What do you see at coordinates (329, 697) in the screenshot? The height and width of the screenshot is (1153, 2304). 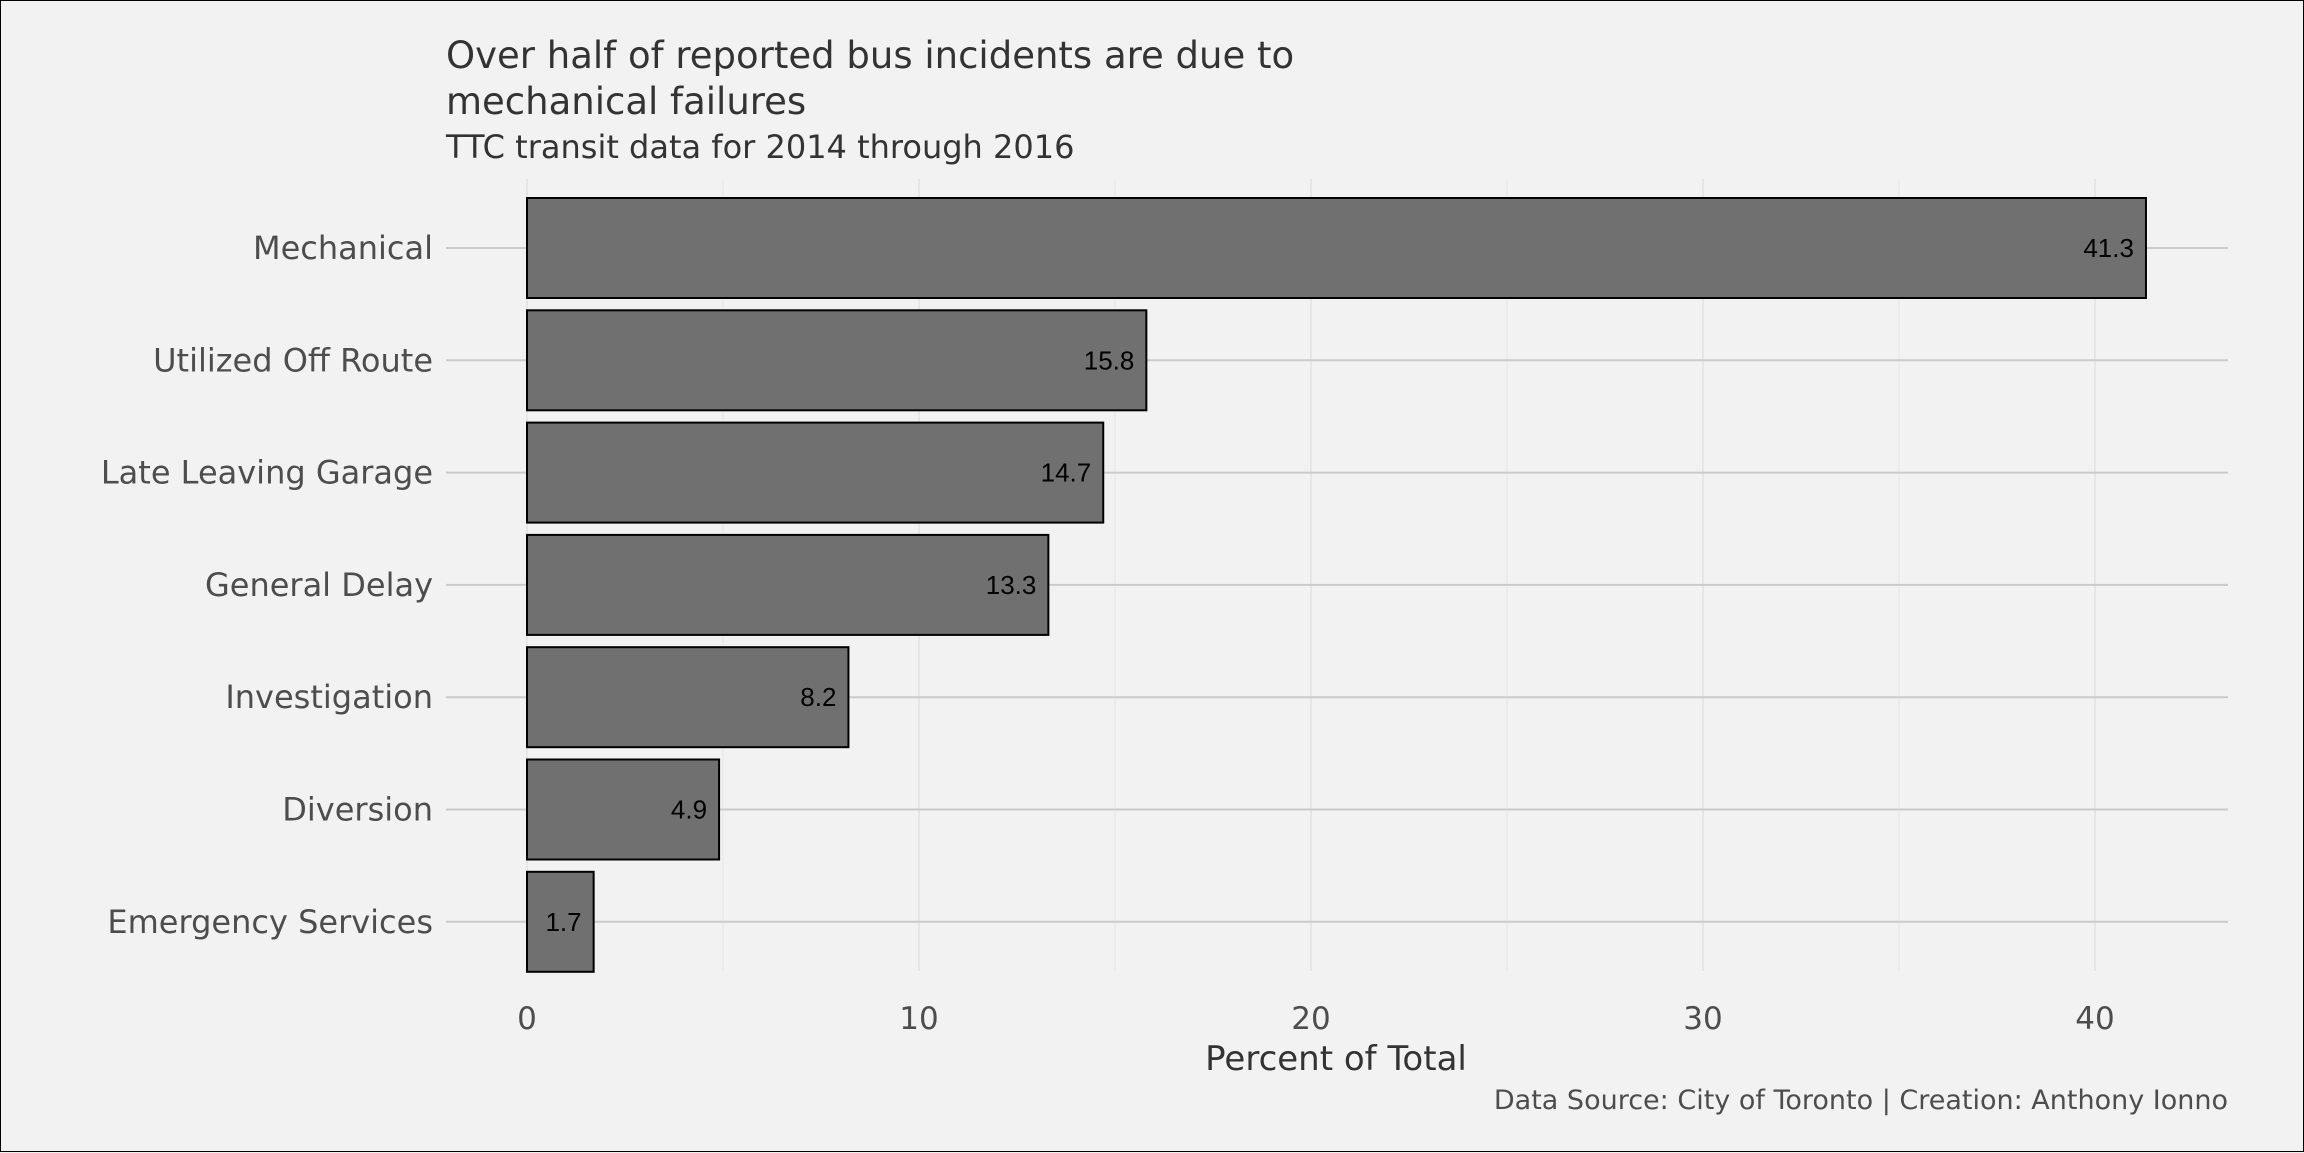 I see `y-tick-label: Investigation` at bounding box center [329, 697].